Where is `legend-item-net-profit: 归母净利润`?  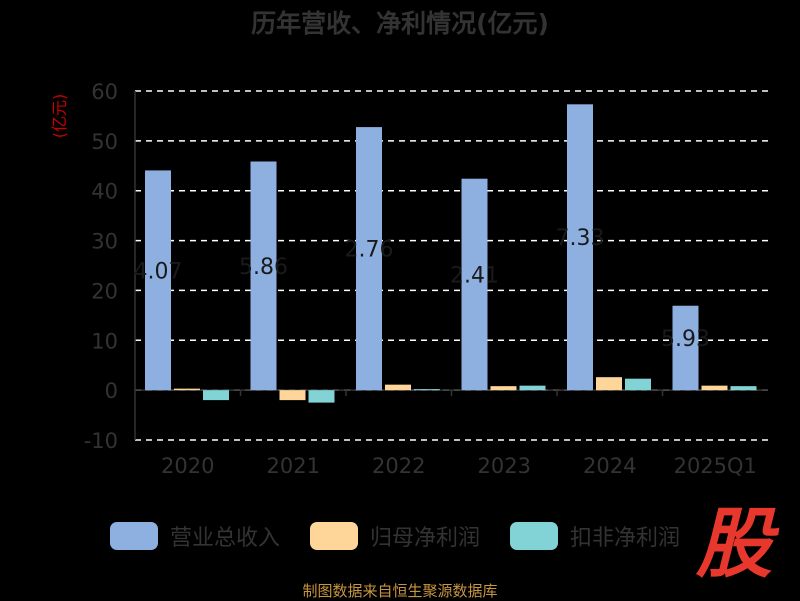 legend-item-net-profit: 归母净利润 is located at coordinates (395, 536).